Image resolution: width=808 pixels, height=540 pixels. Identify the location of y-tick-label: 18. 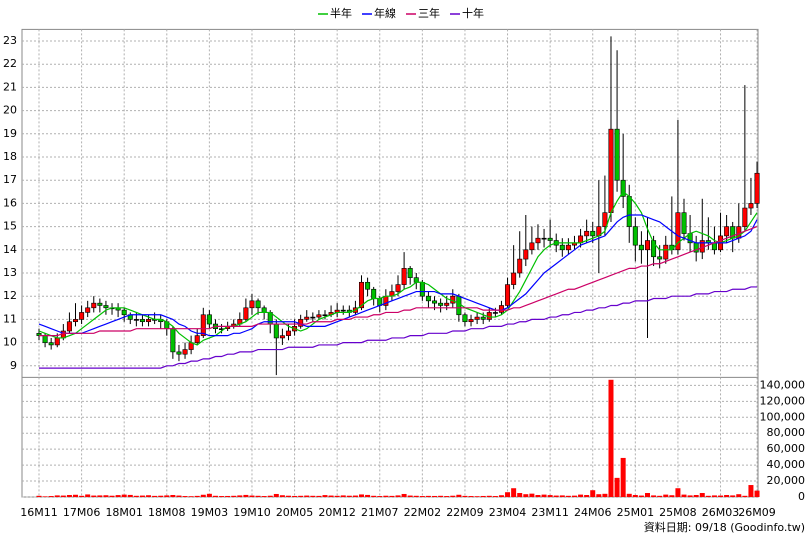
(10, 156).